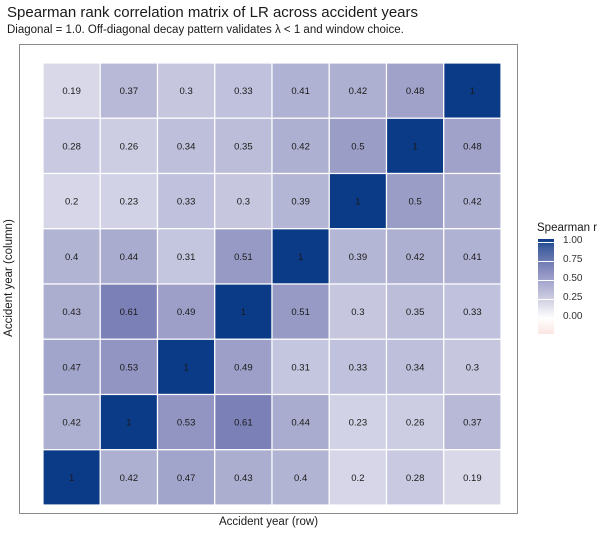  What do you see at coordinates (573, 240) in the screenshot?
I see `legend-label-1-00: 1.00` at bounding box center [573, 240].